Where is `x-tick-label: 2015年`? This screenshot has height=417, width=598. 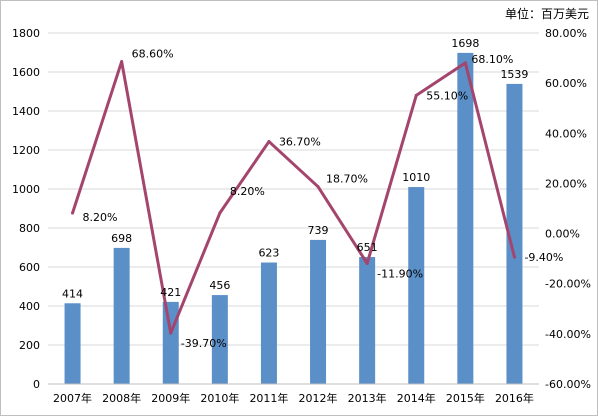
x-tick-label: 2015年 is located at coordinates (465, 398).